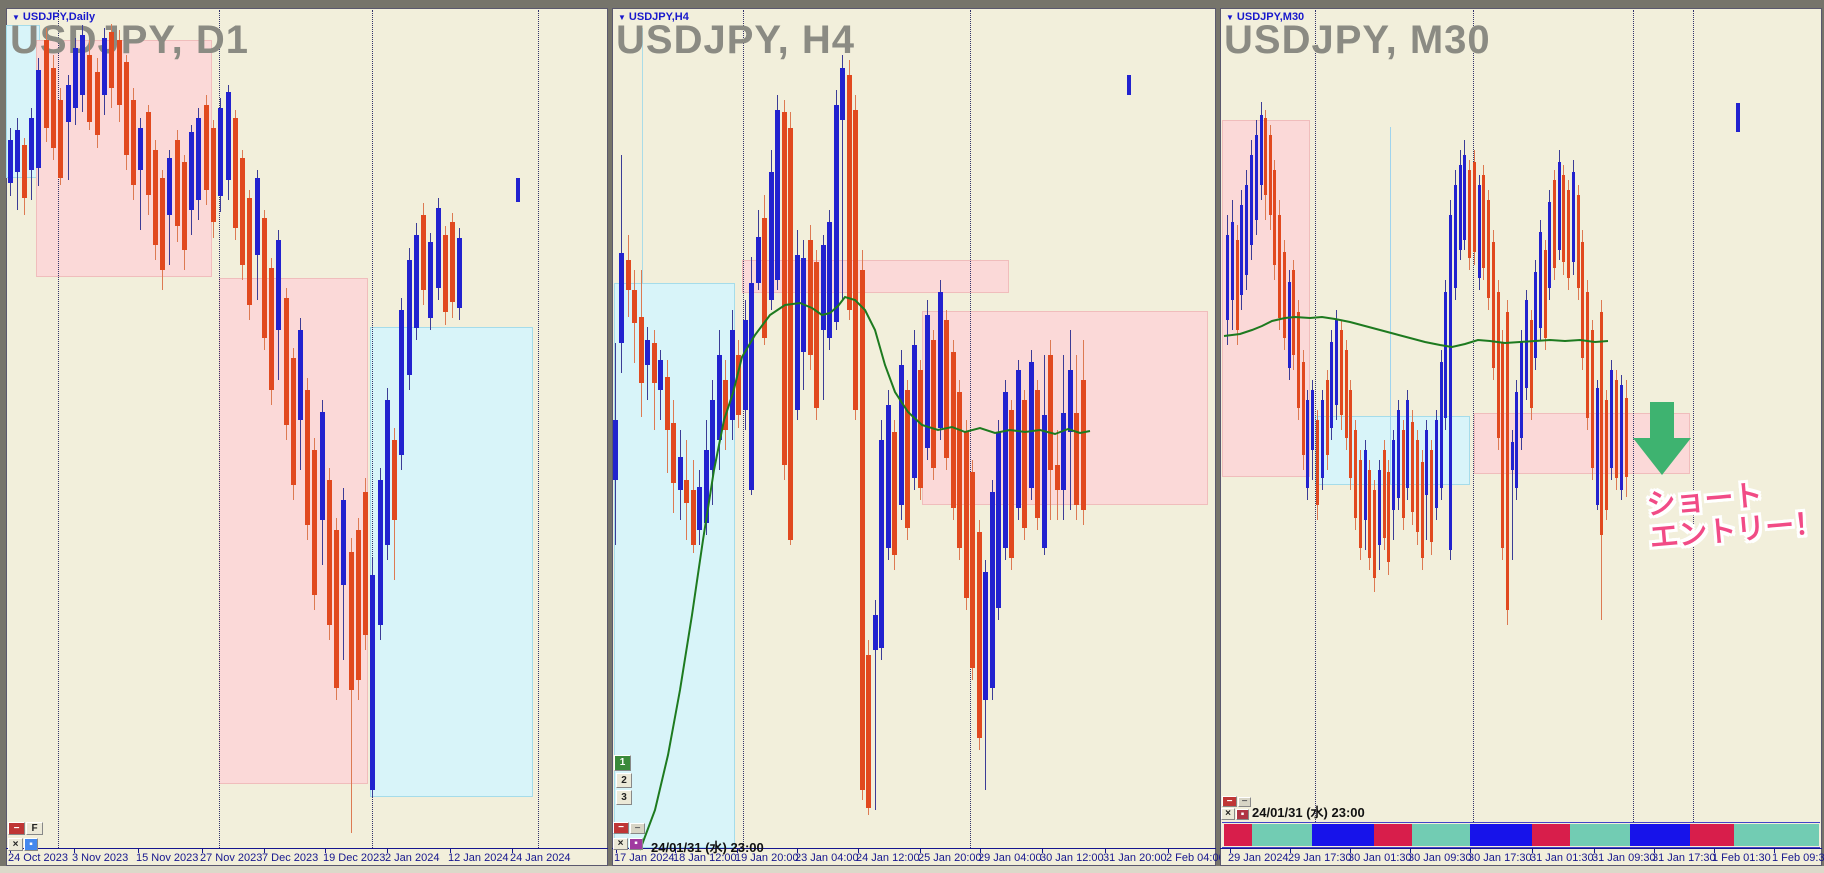  I want to click on time-axis-label: 29 Jan 17:30, so click(1320, 858).